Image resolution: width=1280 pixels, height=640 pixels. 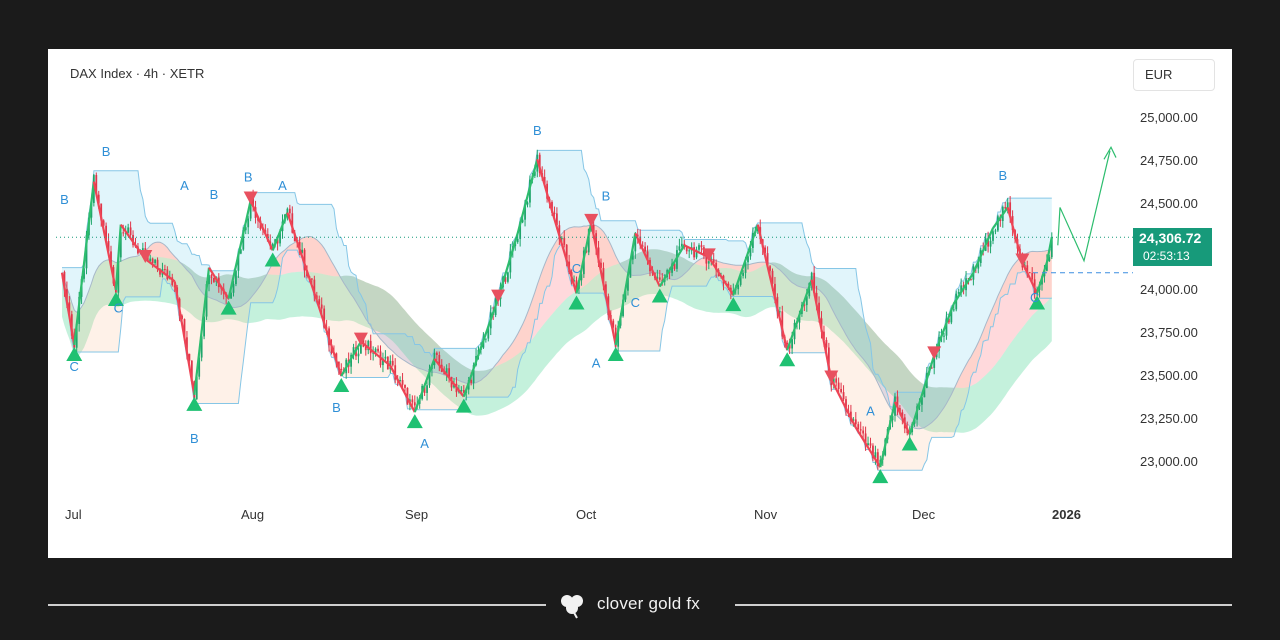 I want to click on price-tick: 23,000.00, so click(x=1169, y=461).